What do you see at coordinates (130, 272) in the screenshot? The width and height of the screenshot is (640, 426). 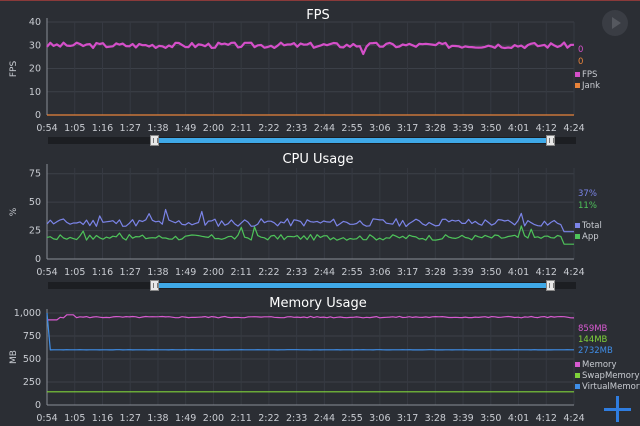 I see `x-tick-label: 1:27` at bounding box center [130, 272].